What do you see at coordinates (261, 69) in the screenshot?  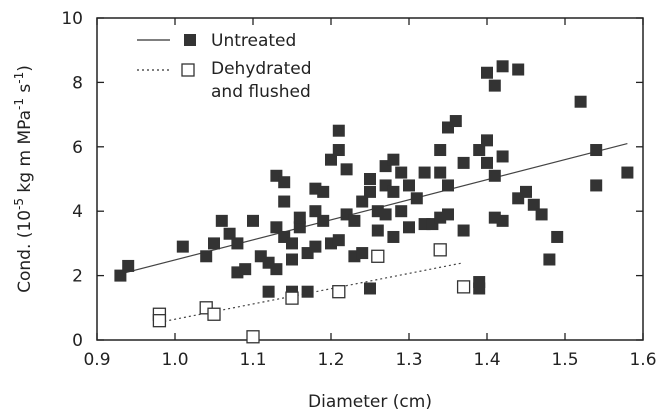 I see `legend-dehydrated-label-line1: Dehydrated` at bounding box center [261, 69].